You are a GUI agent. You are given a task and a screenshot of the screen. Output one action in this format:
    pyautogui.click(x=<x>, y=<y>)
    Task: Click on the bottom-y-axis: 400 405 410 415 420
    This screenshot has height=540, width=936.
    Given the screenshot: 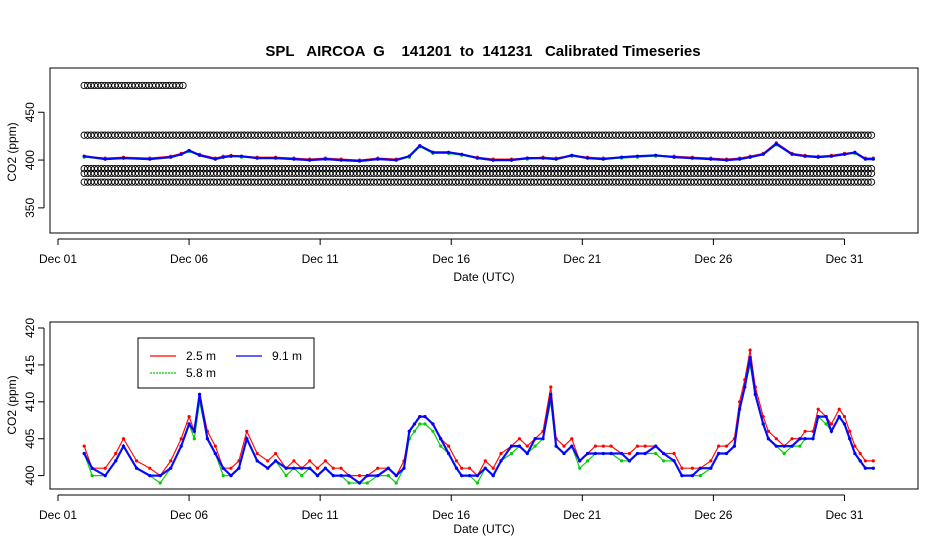 What is the action you would take?
    pyautogui.click(x=34, y=402)
    